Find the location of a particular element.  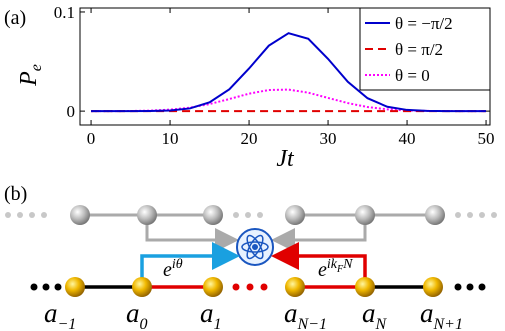

grey-sites is located at coordinates (257, 215).